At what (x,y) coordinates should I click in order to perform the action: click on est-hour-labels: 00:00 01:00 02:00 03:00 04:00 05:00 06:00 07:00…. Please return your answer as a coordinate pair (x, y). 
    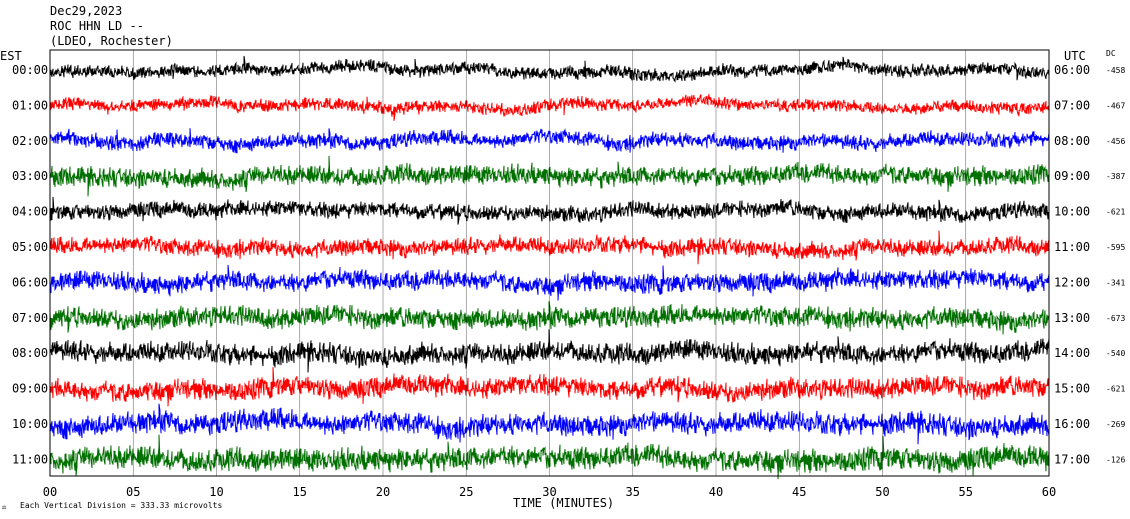
    Looking at the image, I should click on (30, 264).